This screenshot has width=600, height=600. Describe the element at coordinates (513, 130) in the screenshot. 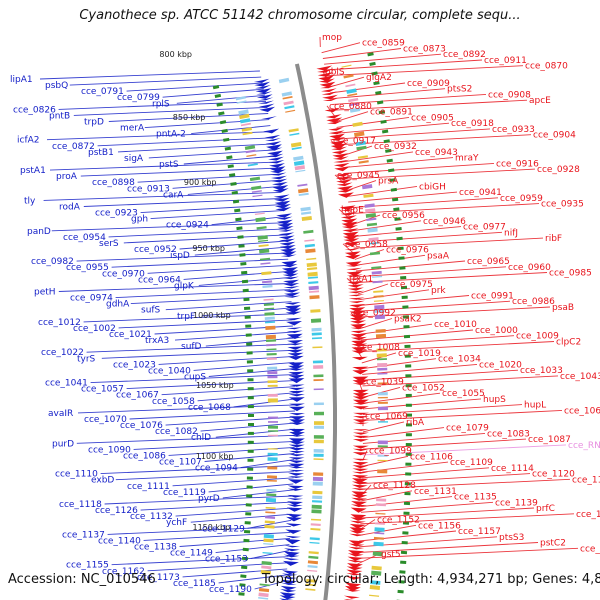

I see `forward-gene-label: cce_0933` at that location.